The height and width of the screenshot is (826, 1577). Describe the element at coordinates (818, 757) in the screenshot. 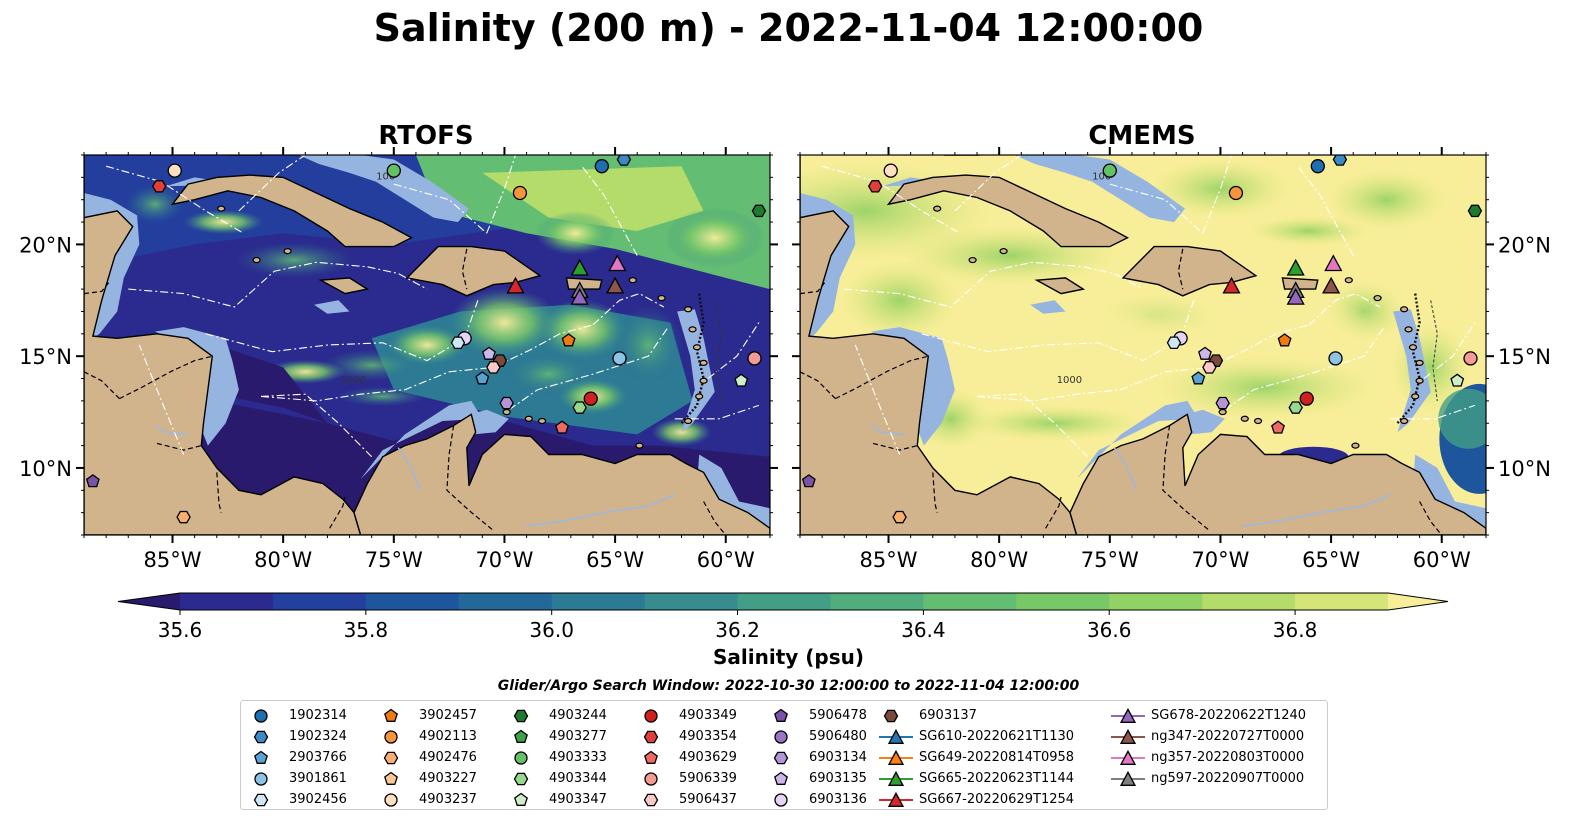

I see `legend-column: 5906478 5906480 6903134 6903135 6903136` at that location.